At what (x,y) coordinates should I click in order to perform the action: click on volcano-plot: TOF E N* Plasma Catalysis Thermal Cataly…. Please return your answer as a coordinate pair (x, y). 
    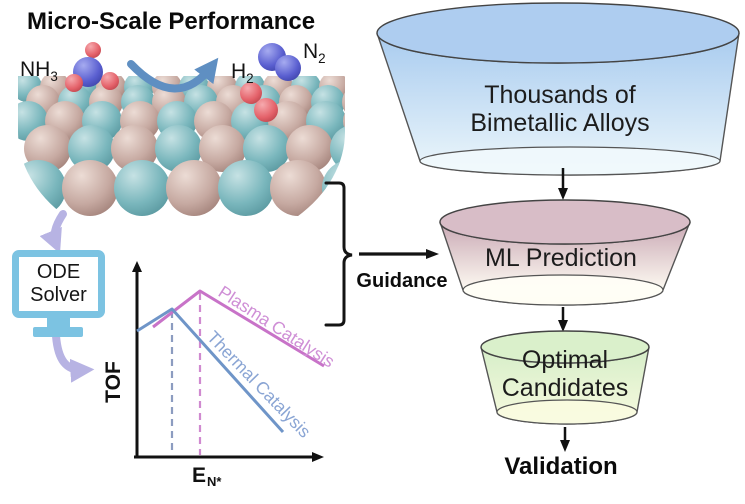
    Looking at the image, I should click on (220, 375).